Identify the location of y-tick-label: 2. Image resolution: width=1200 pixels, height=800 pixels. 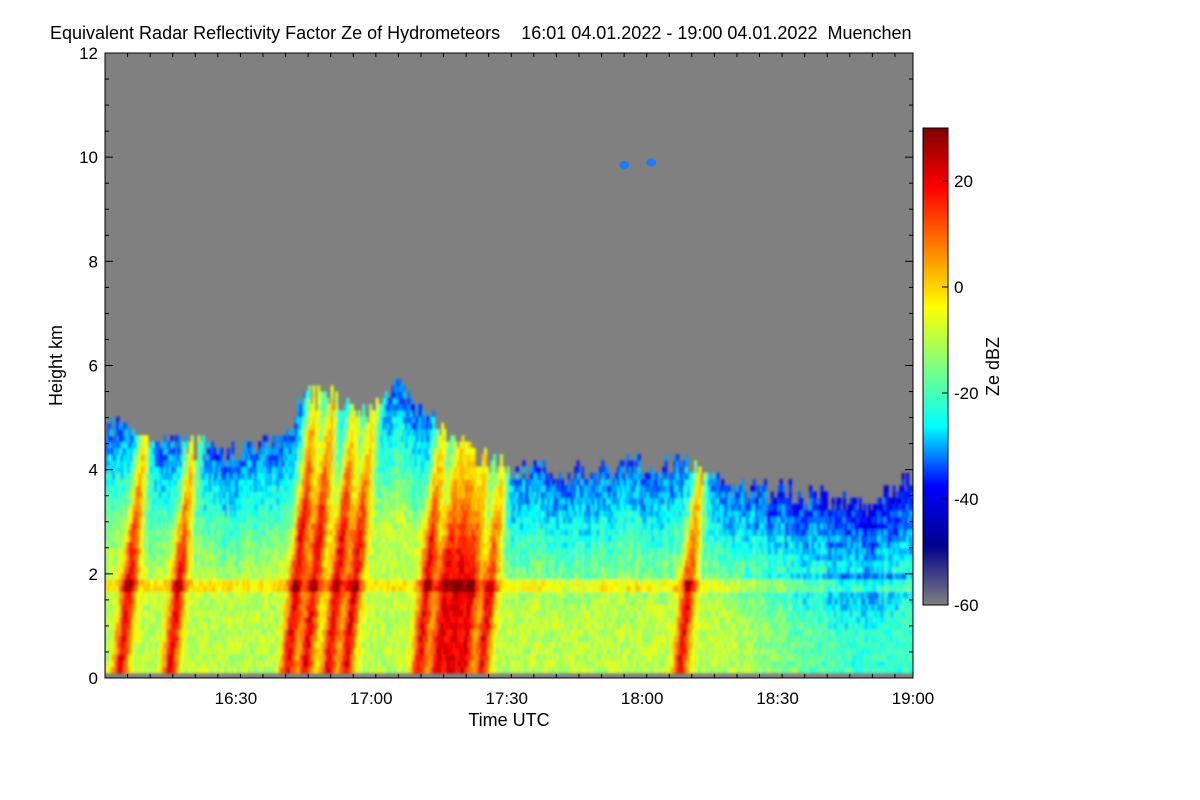
(93, 574).